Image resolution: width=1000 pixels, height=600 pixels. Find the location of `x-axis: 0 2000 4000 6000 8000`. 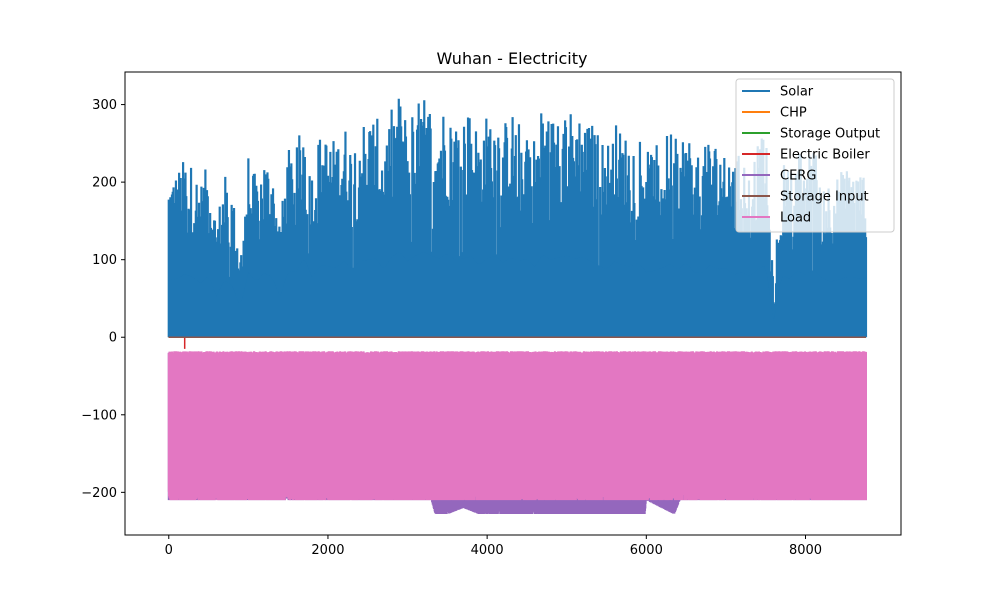

x-axis: 0 2000 4000 6000 8000 is located at coordinates (493, 546).